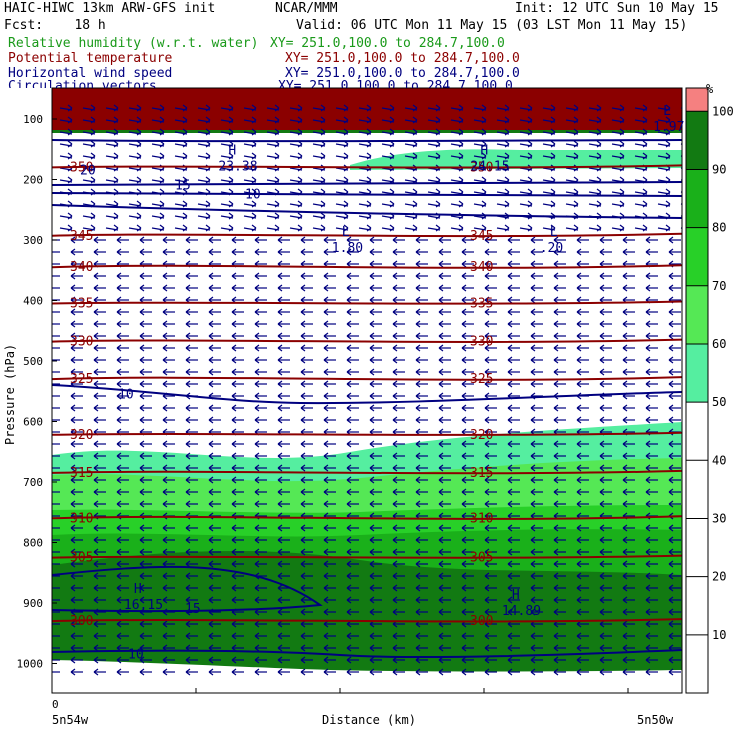 This screenshot has height=740, width=740. I want to click on theta-contour-label: 340, so click(81, 267).